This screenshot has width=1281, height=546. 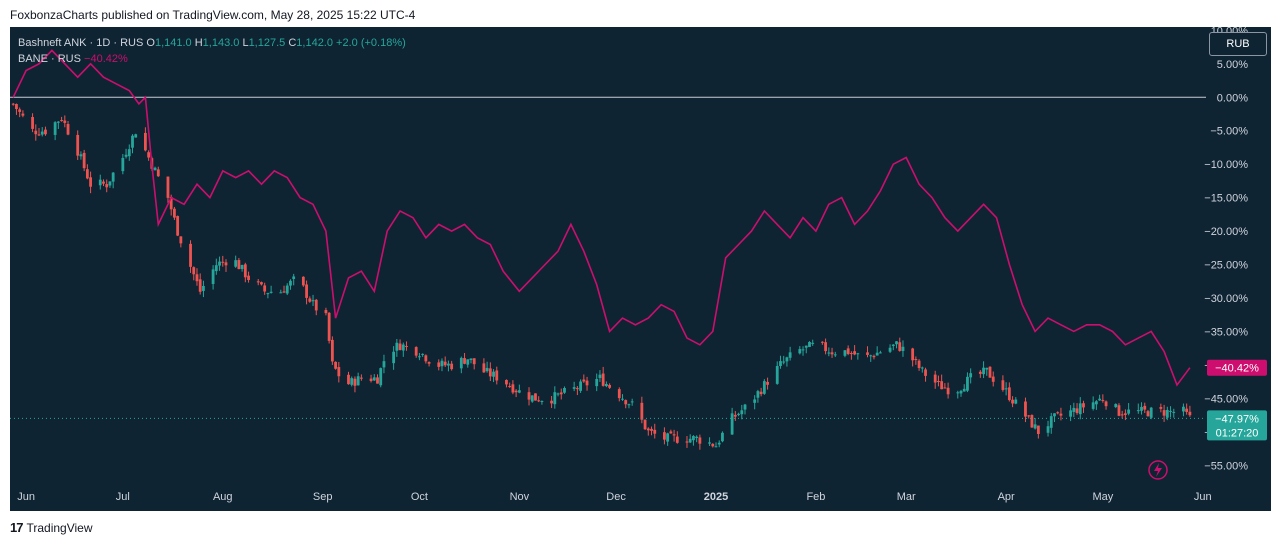 What do you see at coordinates (1238, 44) in the screenshot?
I see `currency-button: RUB` at bounding box center [1238, 44].